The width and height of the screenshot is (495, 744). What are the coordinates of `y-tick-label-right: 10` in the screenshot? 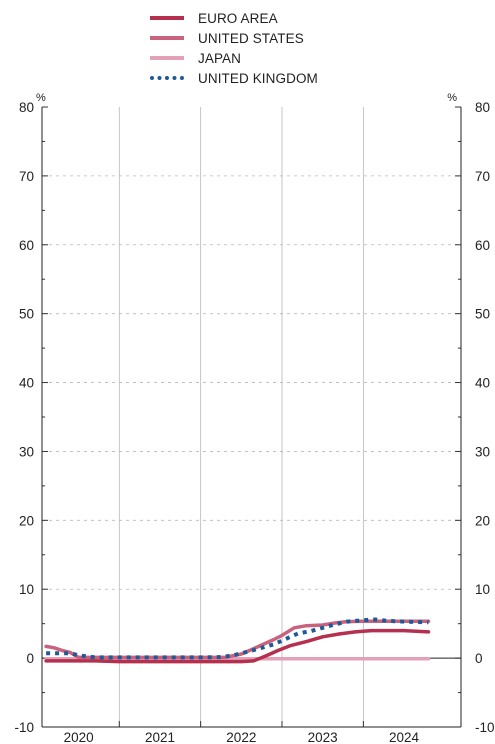 It's located at (482, 589).